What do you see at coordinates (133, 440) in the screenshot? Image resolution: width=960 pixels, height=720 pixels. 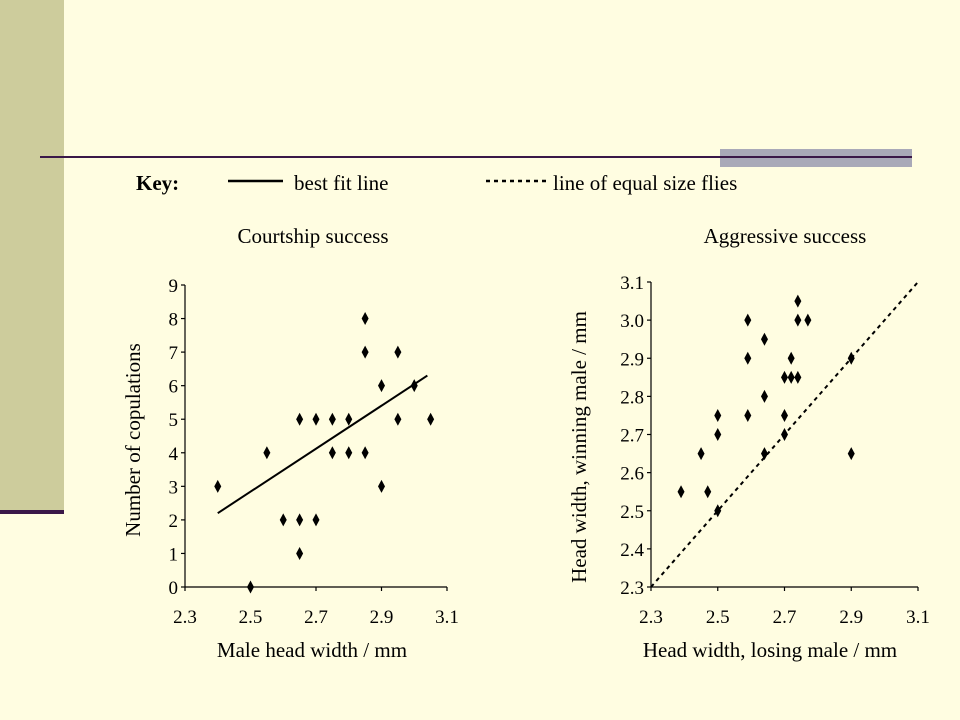 I see `y-axis-label: Number of copulations` at bounding box center [133, 440].